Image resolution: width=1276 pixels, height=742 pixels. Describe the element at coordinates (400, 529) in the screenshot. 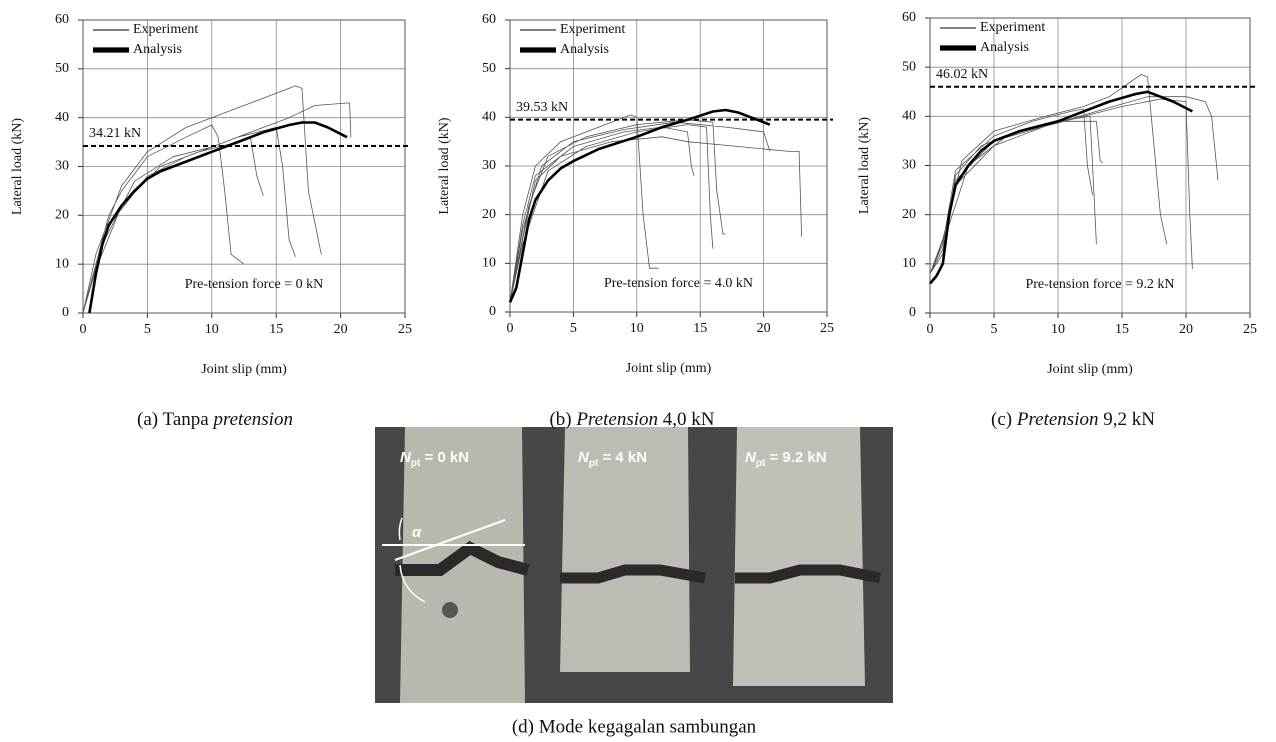

I see `angle-arrow` at that location.